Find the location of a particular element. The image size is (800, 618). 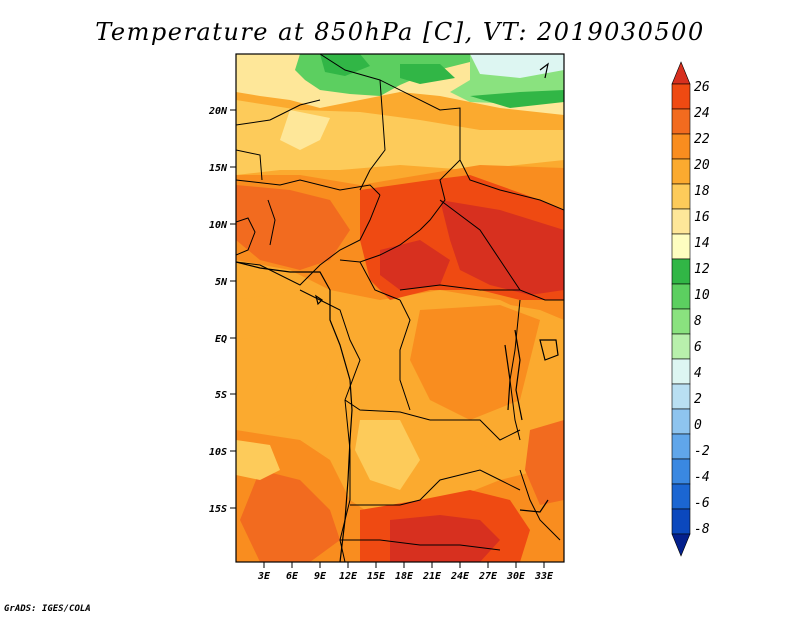

lon-label: 33E is located at coordinates (544, 576).